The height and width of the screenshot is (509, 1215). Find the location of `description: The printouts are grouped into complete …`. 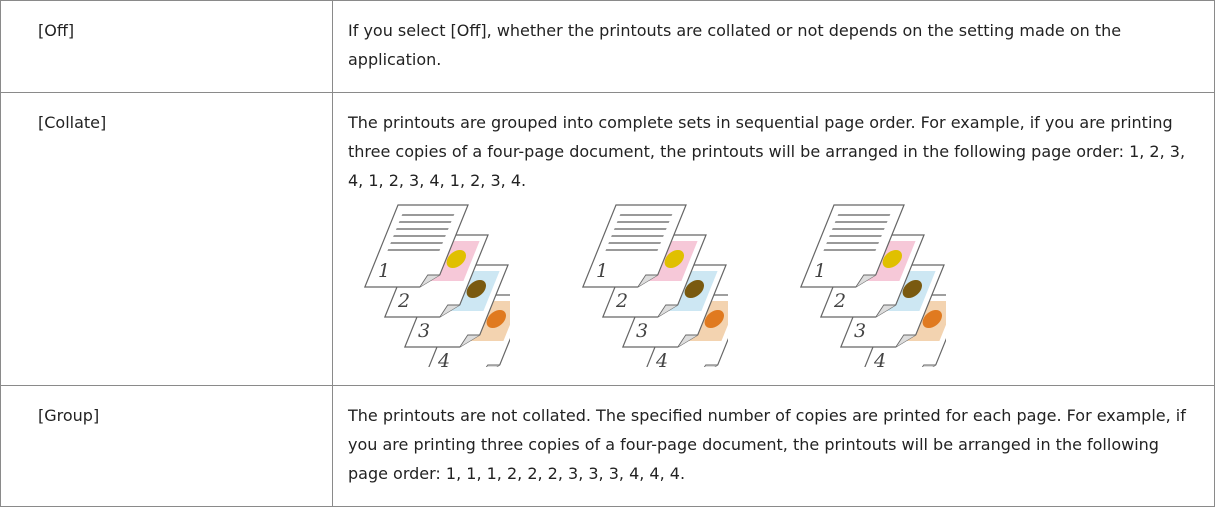

description: The printouts are grouped into complete … is located at coordinates (767, 151).